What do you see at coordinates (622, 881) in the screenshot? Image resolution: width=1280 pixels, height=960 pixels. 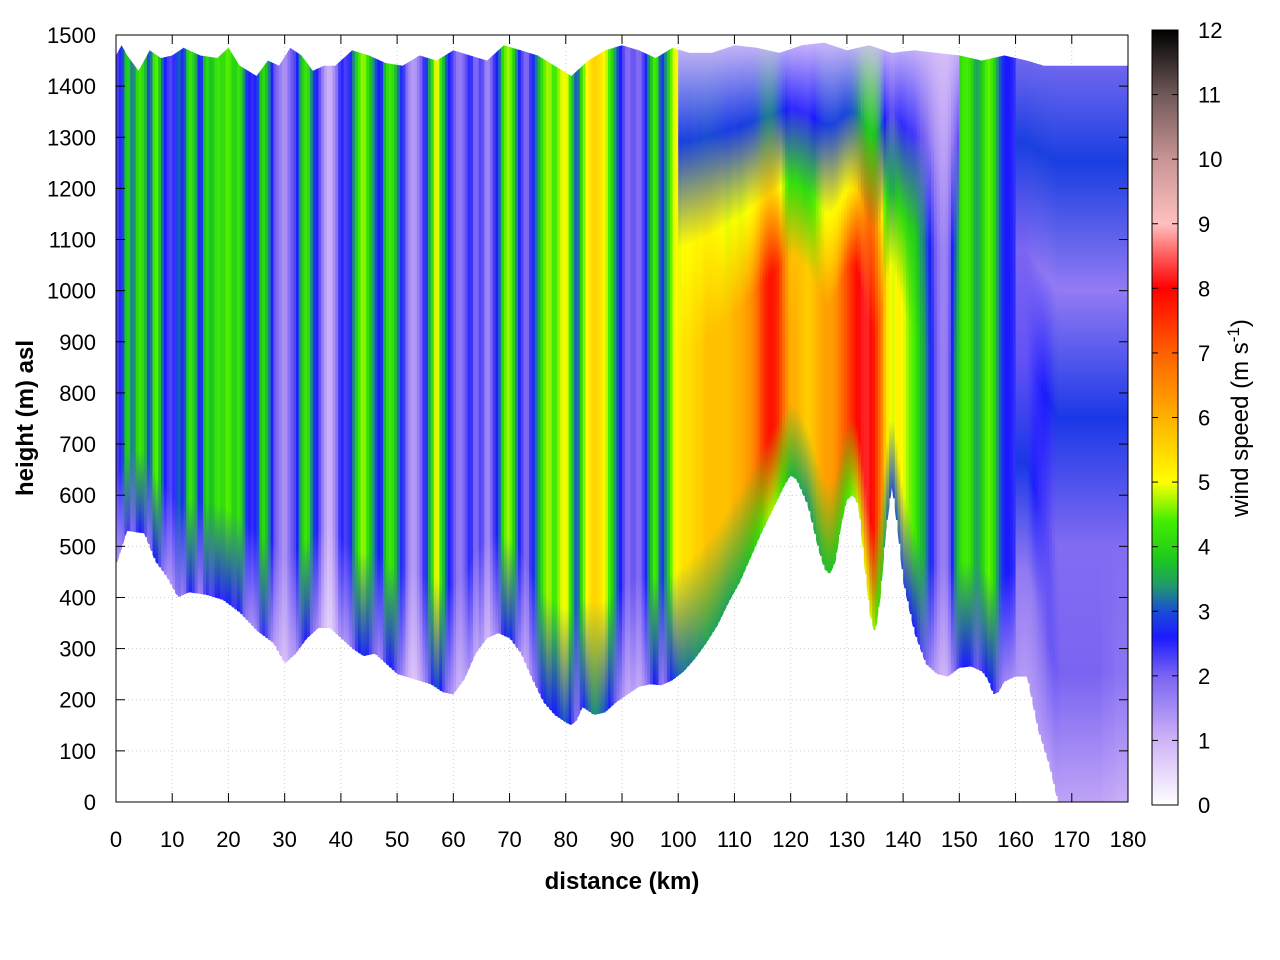 I see `x-axis-title: distance (km)` at bounding box center [622, 881].